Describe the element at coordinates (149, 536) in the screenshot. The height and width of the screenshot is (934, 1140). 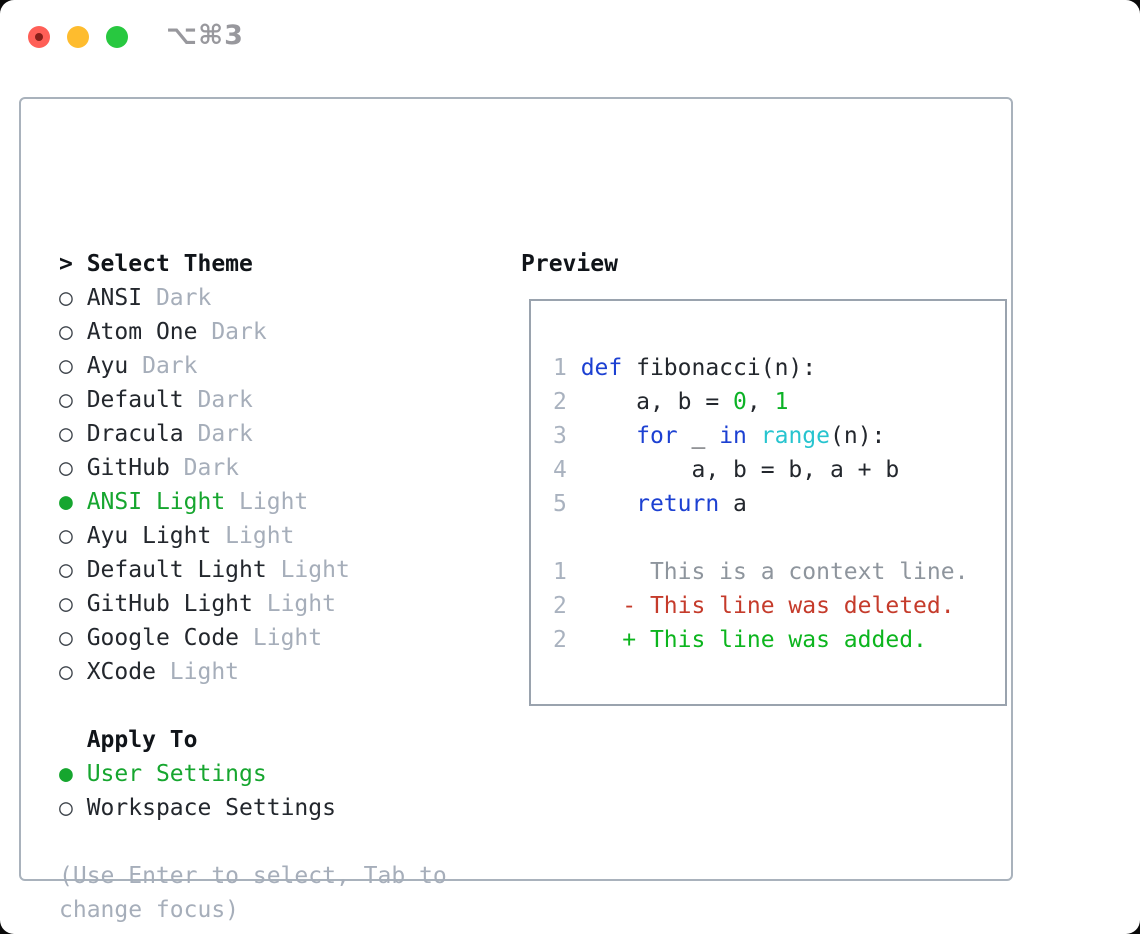
I see `theme-name: Ayu Light` at that location.